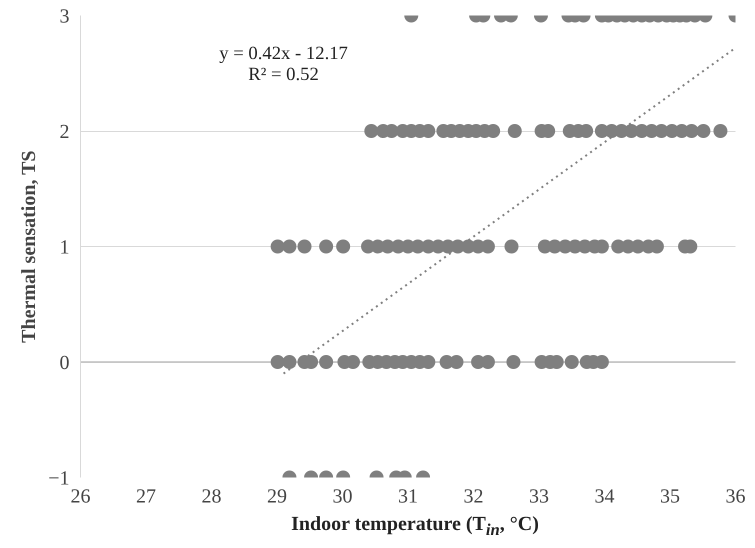 This screenshot has height=548, width=755. I want to click on y-tick-label: 3, so click(65, 17).